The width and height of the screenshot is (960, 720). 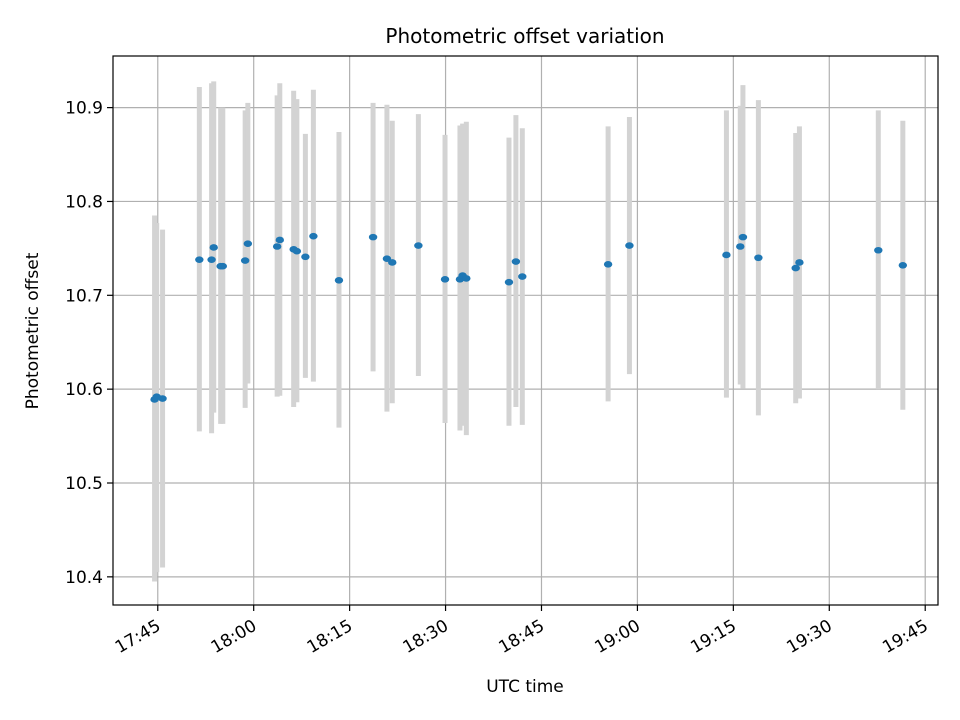 I want to click on x-axis-label: UTC time, so click(x=525, y=687).